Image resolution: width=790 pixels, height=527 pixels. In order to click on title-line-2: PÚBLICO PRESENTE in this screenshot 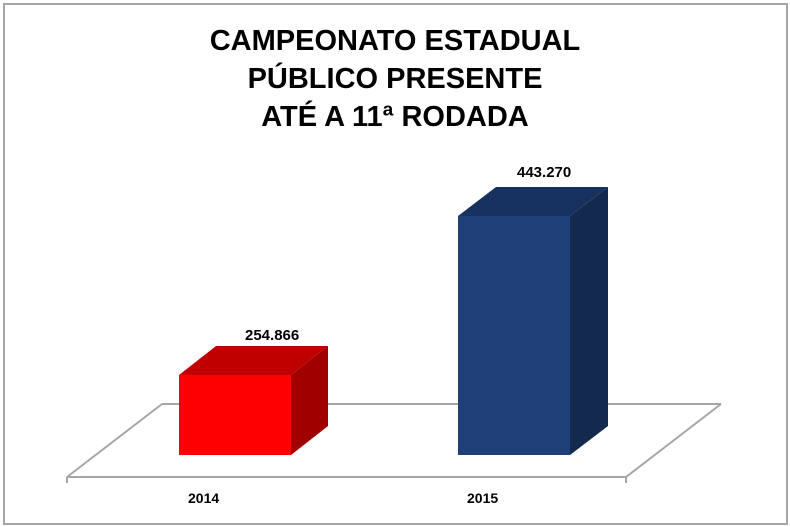, I will do `click(395, 79)`.